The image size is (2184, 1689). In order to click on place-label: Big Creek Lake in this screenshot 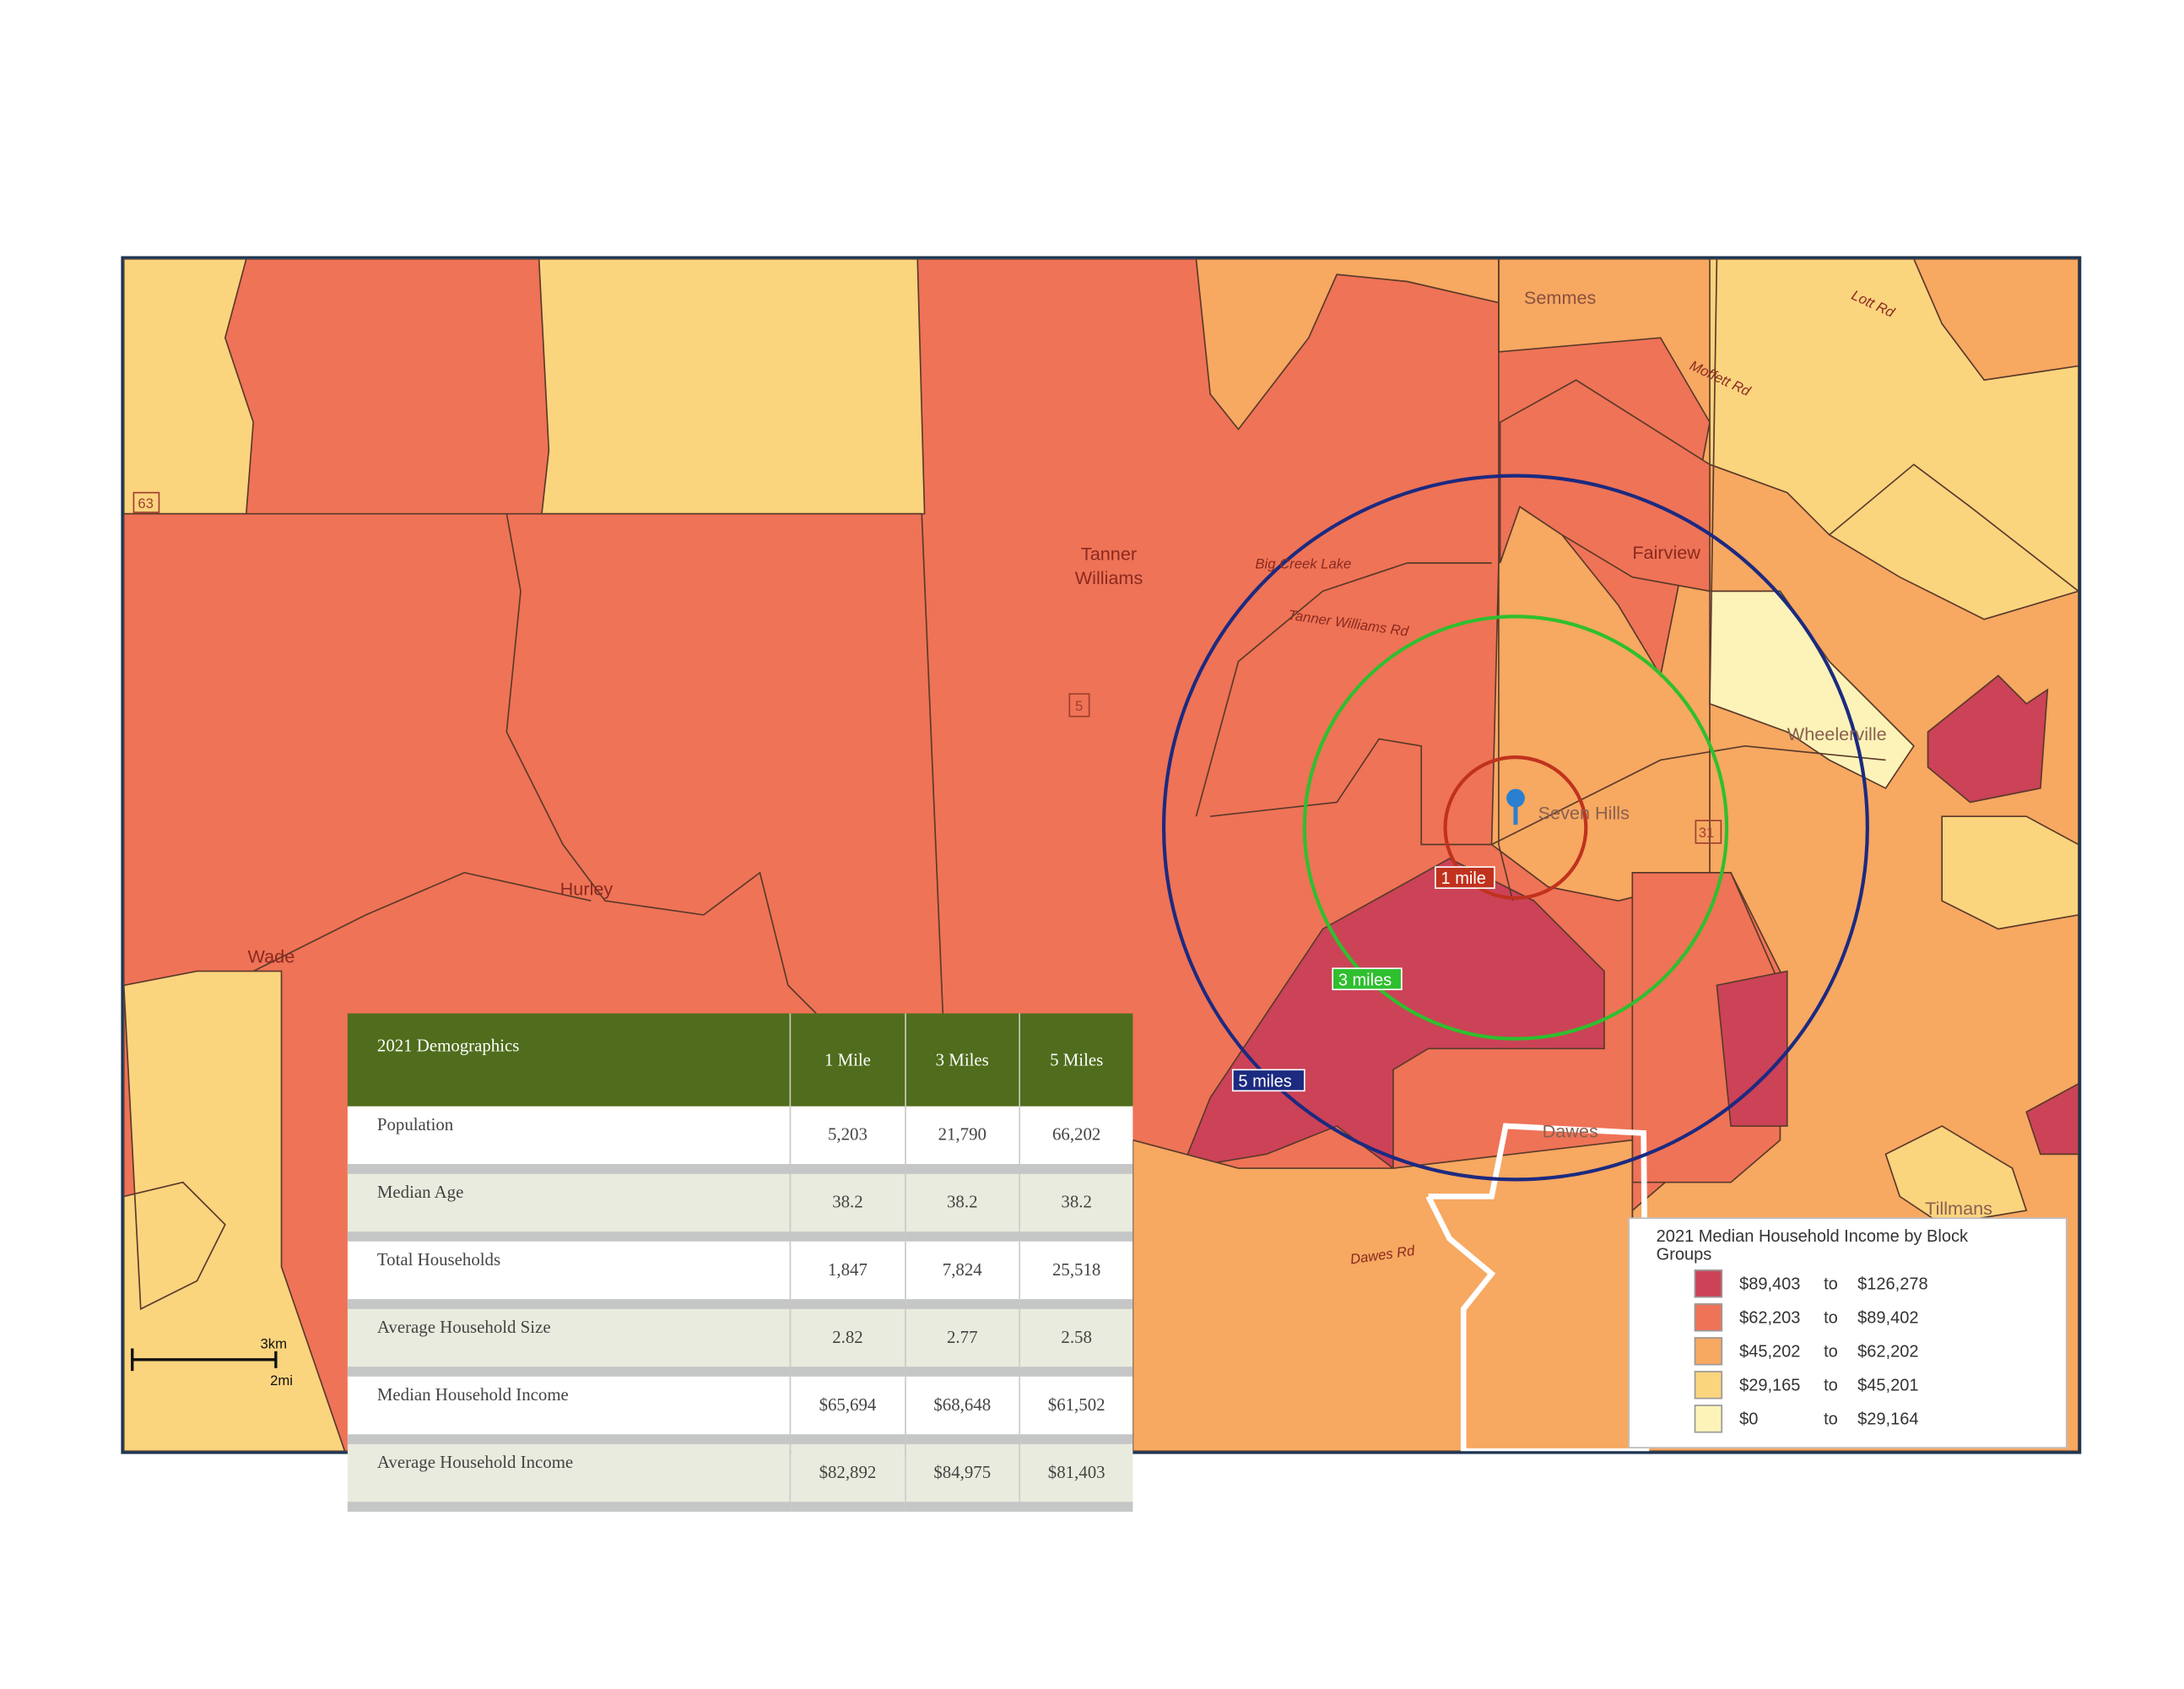, I will do `click(1303, 564)`.